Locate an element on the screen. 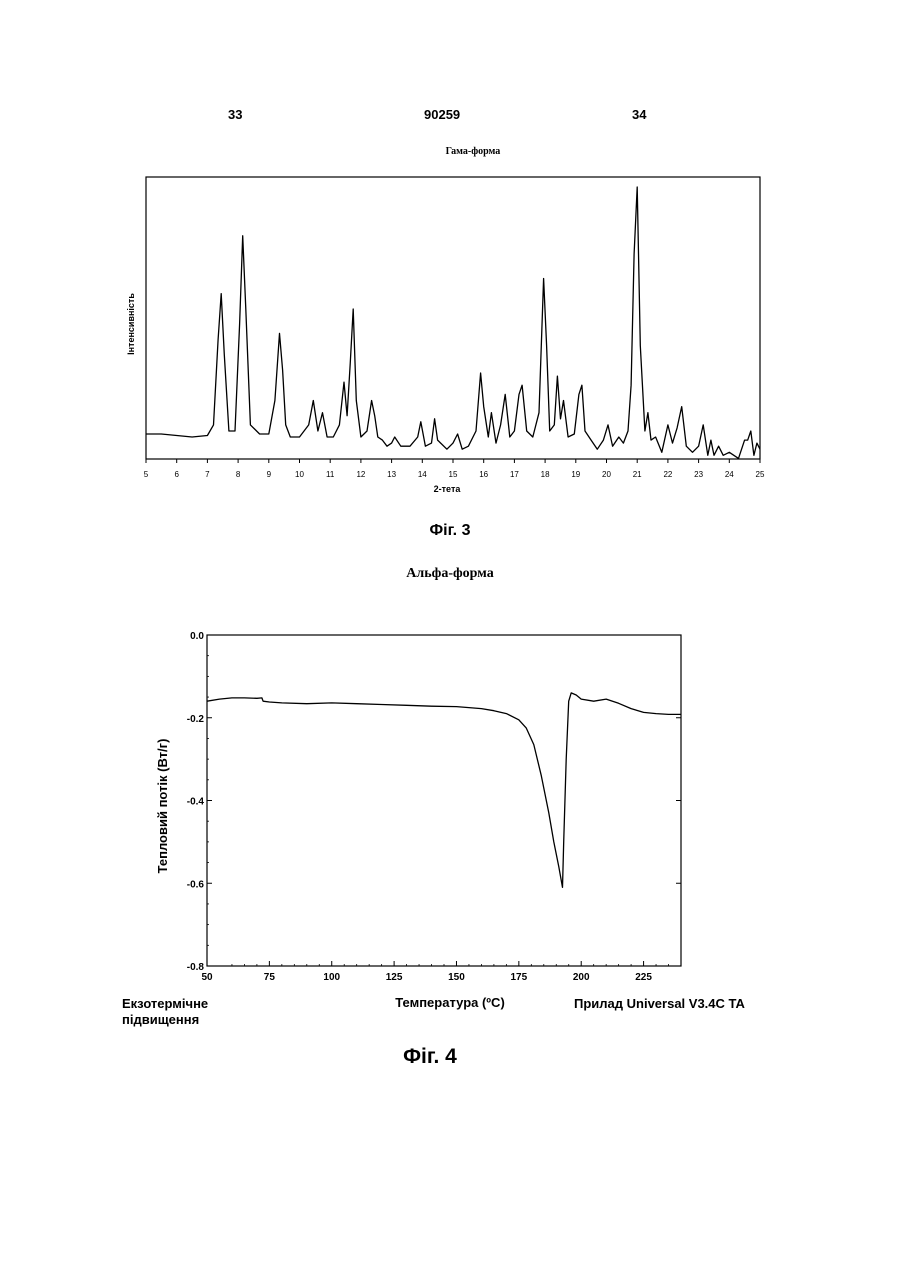  fig3-xtick-label: 21 is located at coordinates (637, 474).